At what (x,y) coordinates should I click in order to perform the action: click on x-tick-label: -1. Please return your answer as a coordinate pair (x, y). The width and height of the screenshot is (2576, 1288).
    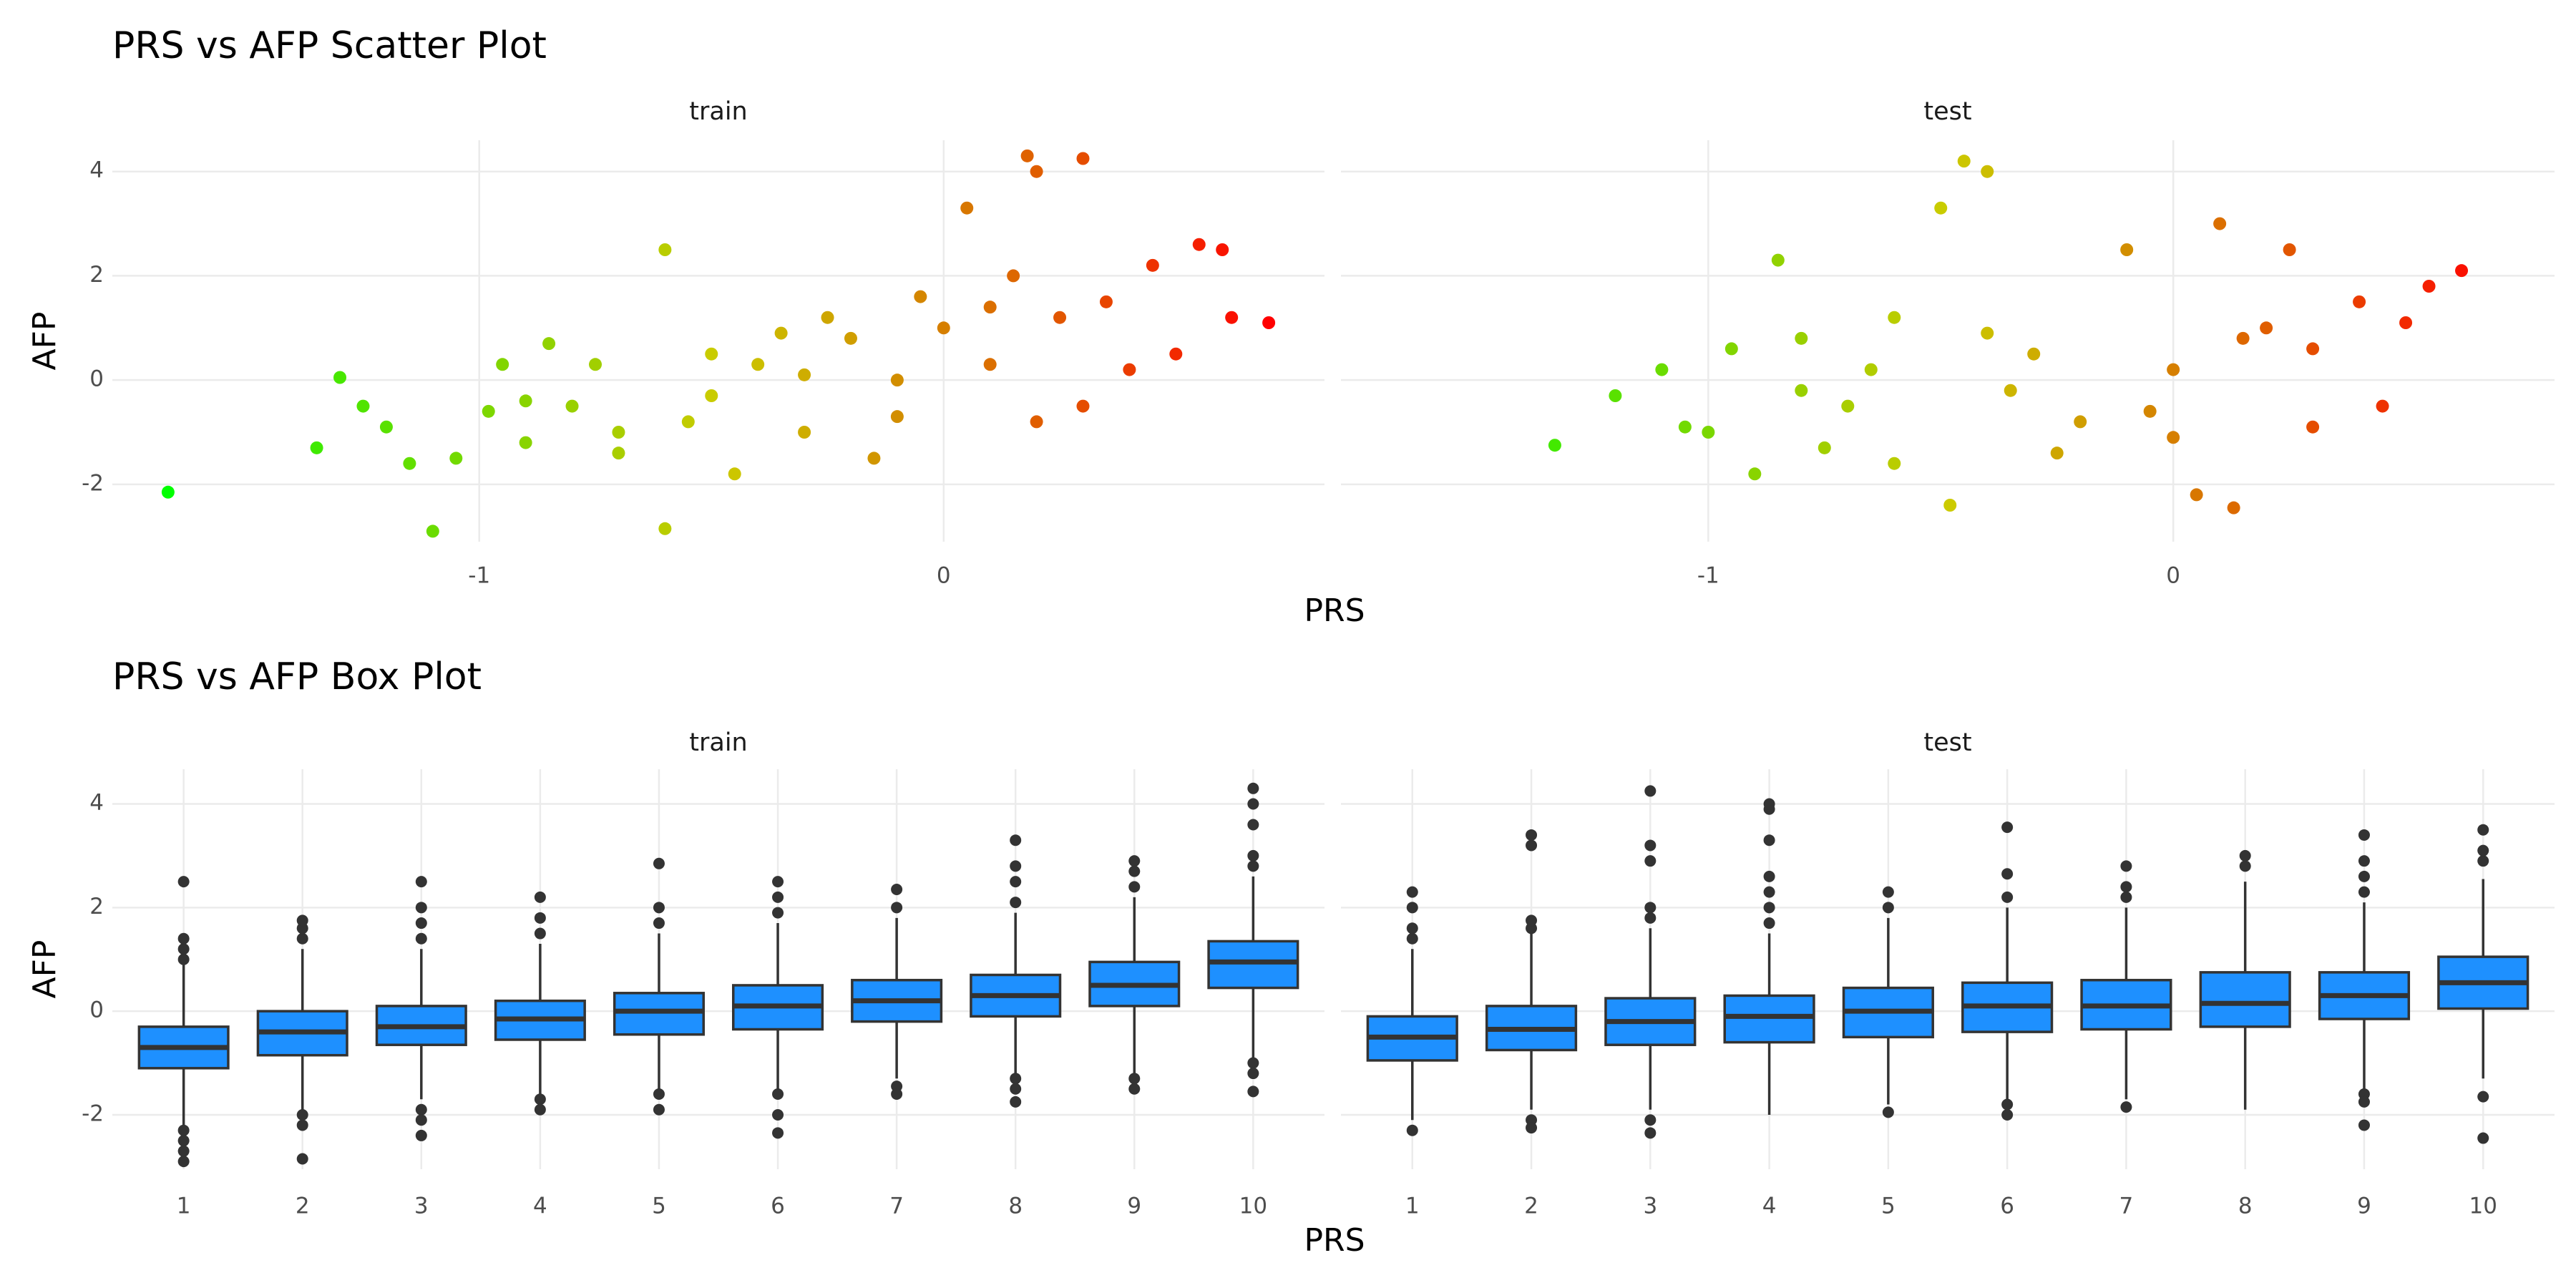
    Looking at the image, I should click on (1708, 576).